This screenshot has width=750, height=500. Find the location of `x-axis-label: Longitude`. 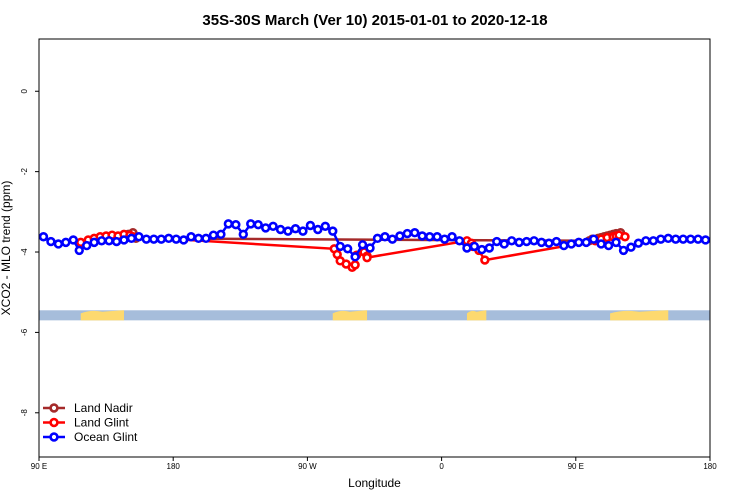

x-axis-label: Longitude is located at coordinates (374, 483).